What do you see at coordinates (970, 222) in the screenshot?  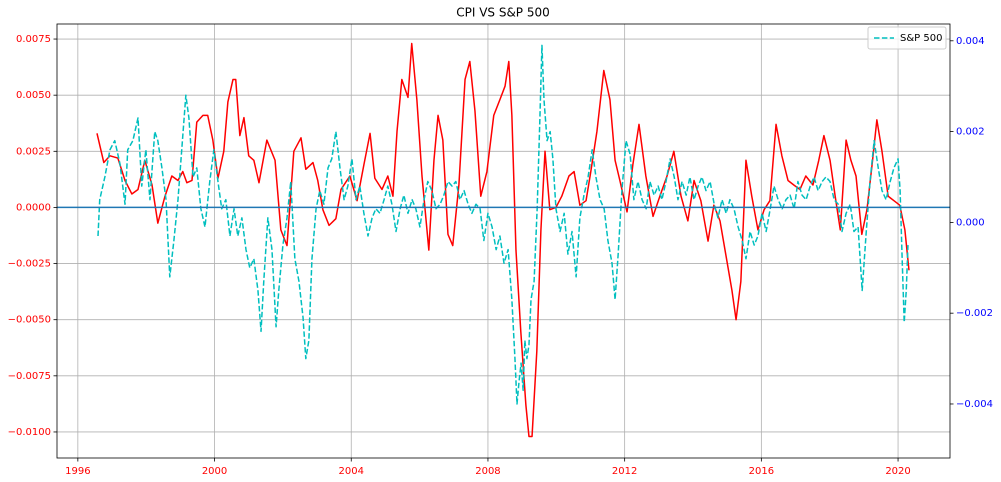 I see `y2-tick-label: 0.000` at bounding box center [970, 222].